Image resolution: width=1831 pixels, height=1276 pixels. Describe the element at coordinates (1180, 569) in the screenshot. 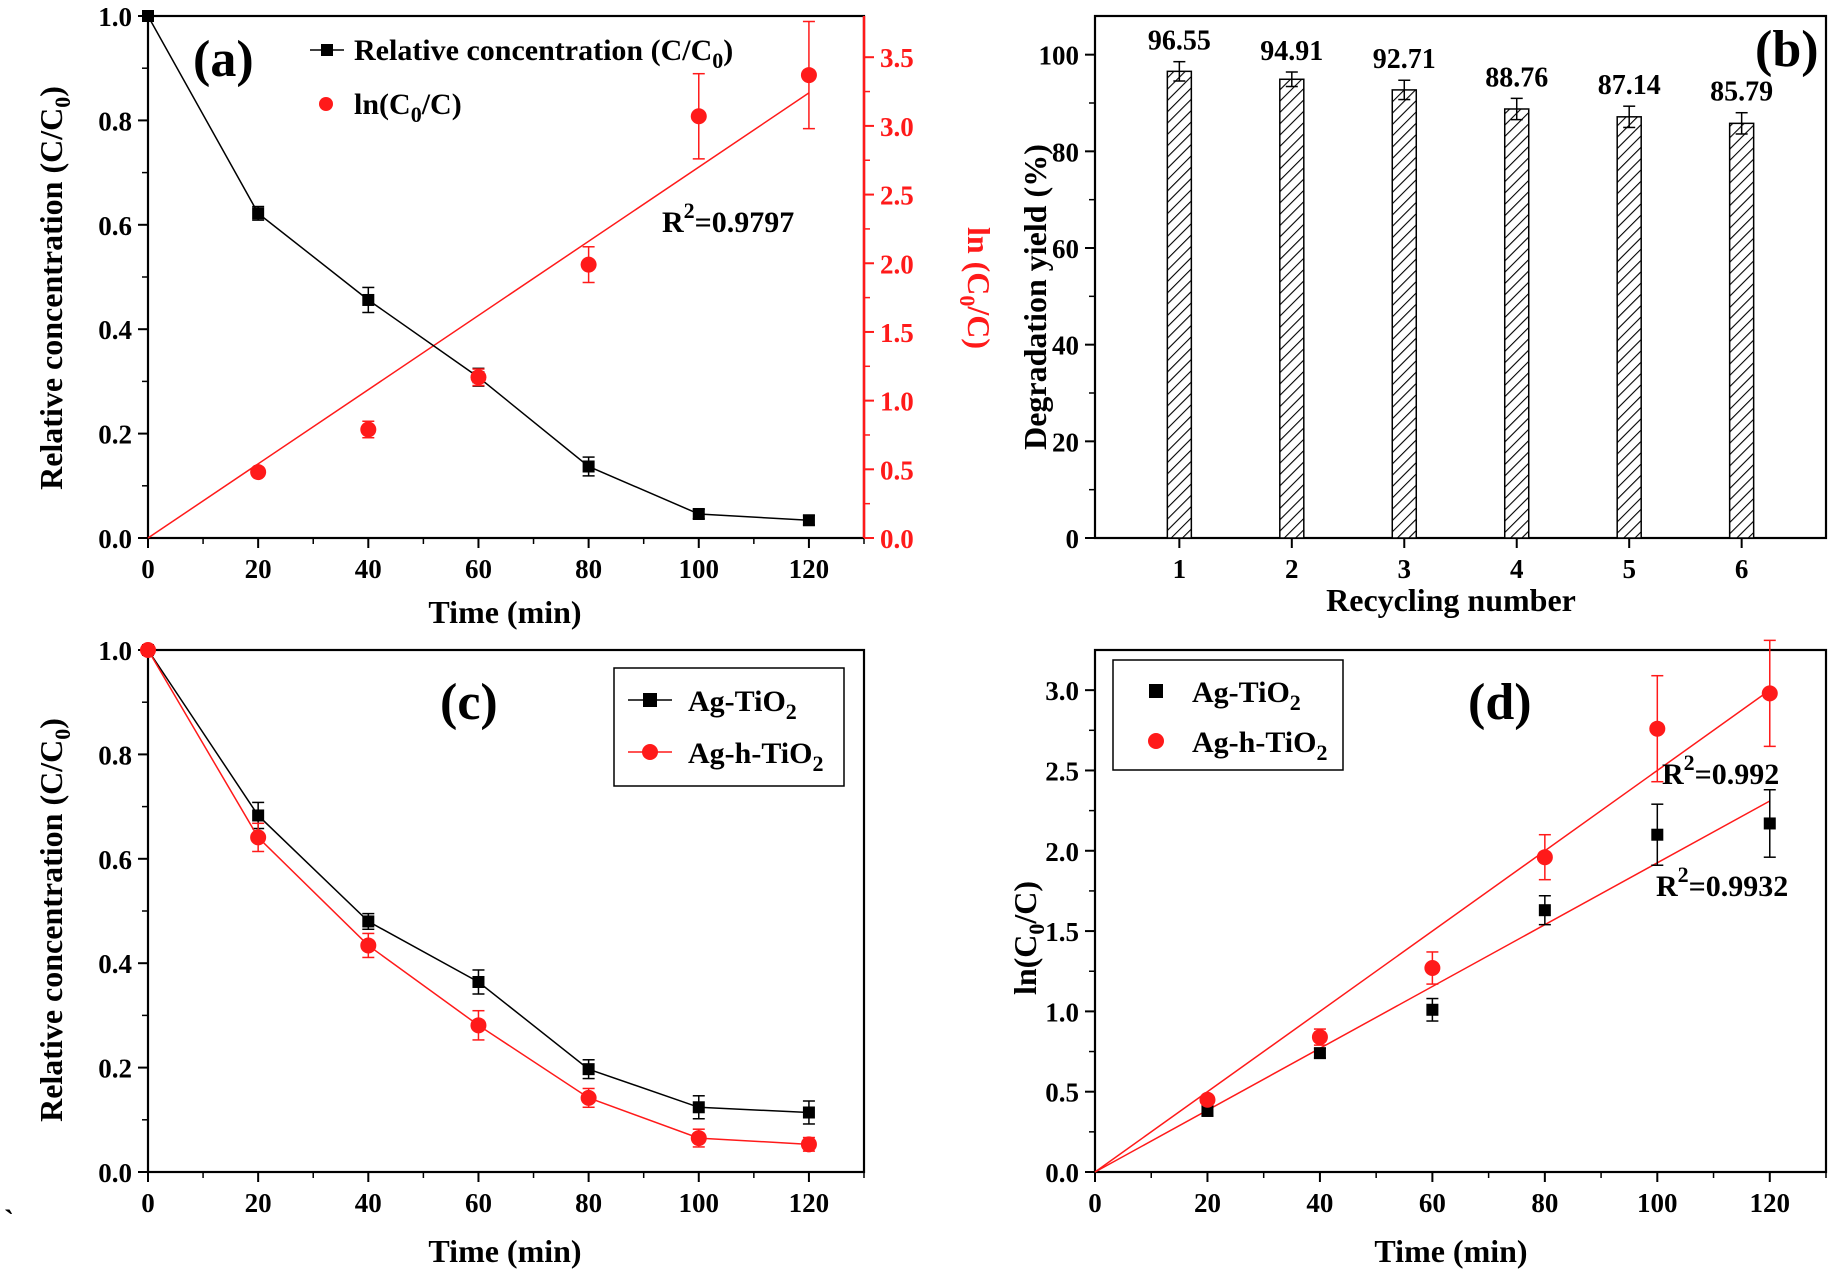

I see `panel-b-x-tick-label: 1` at that location.